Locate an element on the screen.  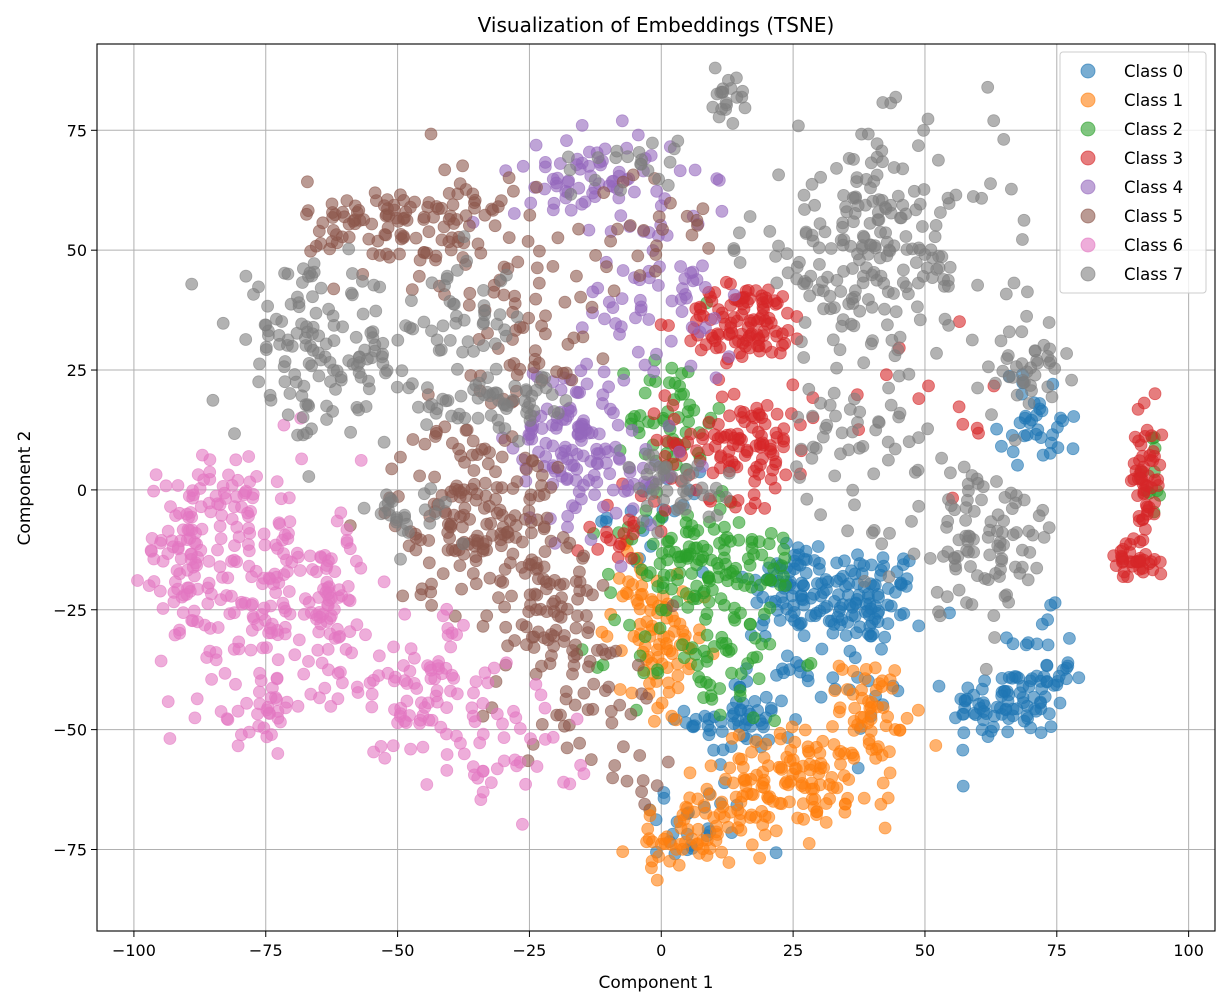
y-tick-label: 50 is located at coordinates (77, 250).